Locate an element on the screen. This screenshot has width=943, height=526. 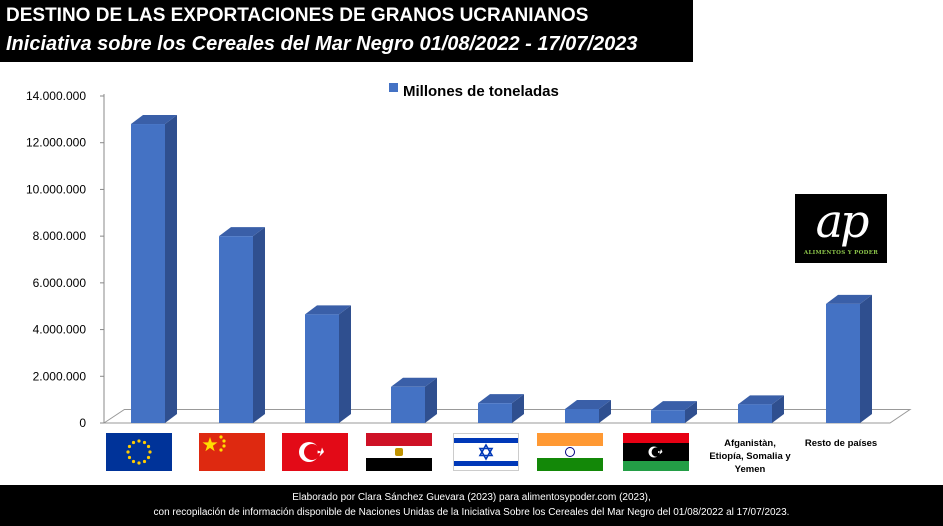
eu-stars-icon is located at coordinates (139, 452).